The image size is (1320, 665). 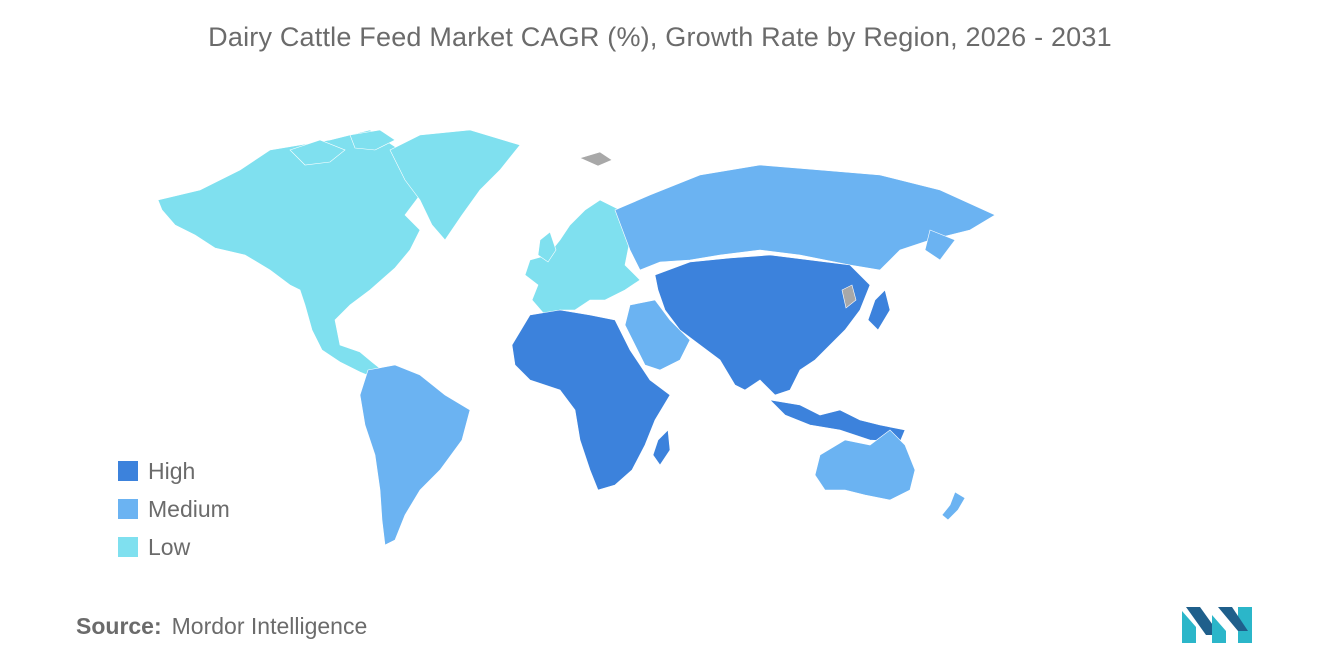 I want to click on legend-item-high: High, so click(x=174, y=471).